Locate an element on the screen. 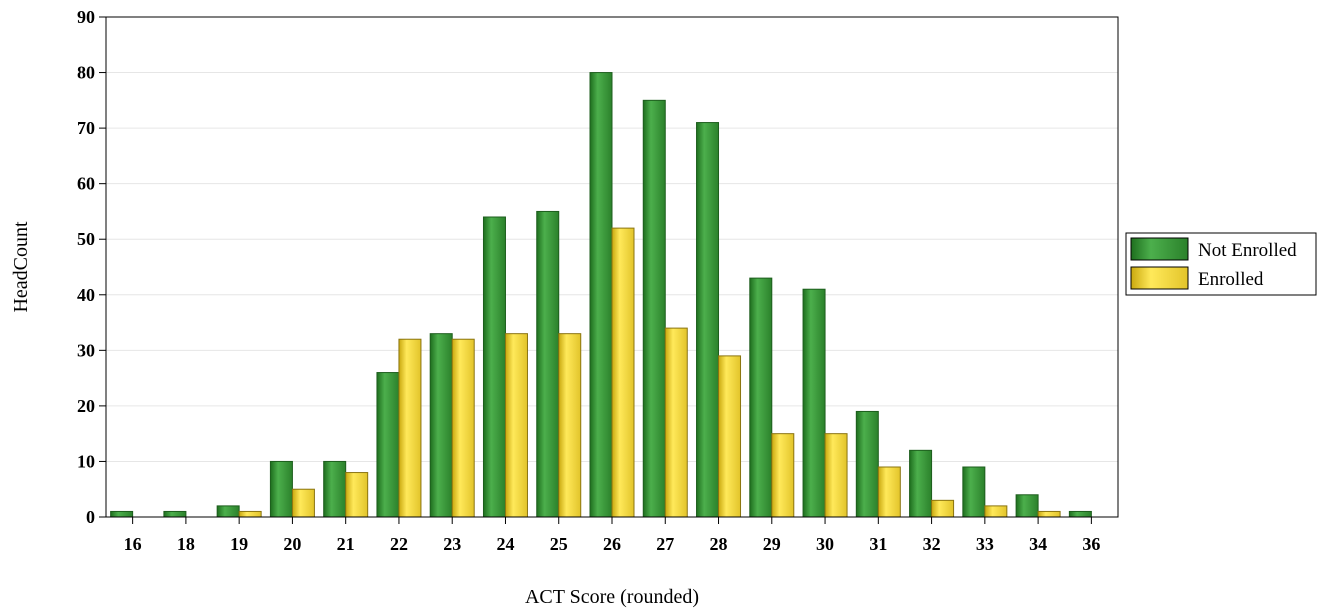 This screenshot has width=1319, height=612. x-axis-title: ACT Score (rounded) is located at coordinates (612, 597).